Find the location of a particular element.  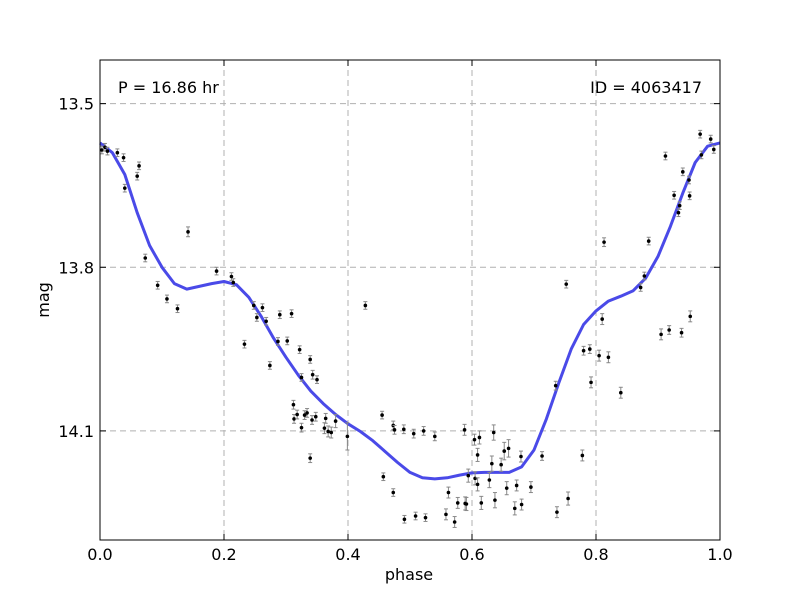

x-axis-label: phase is located at coordinates (409, 574).